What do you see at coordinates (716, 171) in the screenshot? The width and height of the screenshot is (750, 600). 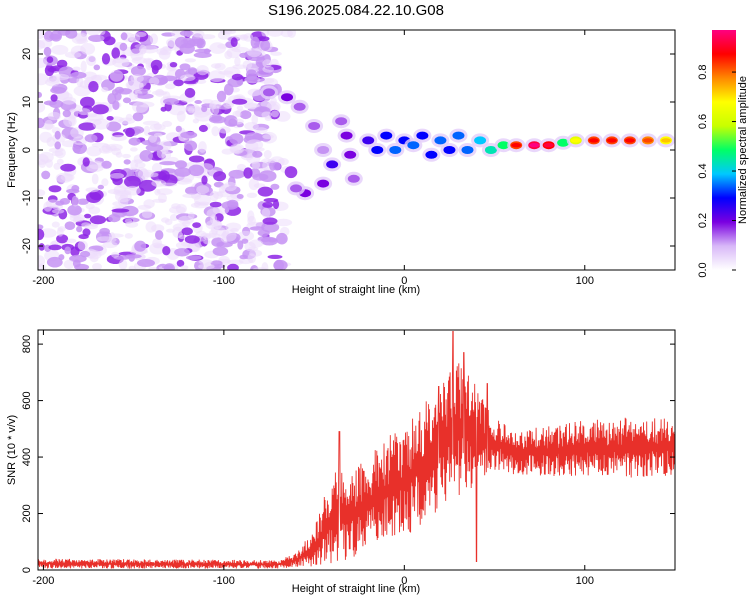 I see `colorbar-ticks: 0.0 0.2 0.4 0.6 0.8` at bounding box center [716, 171].